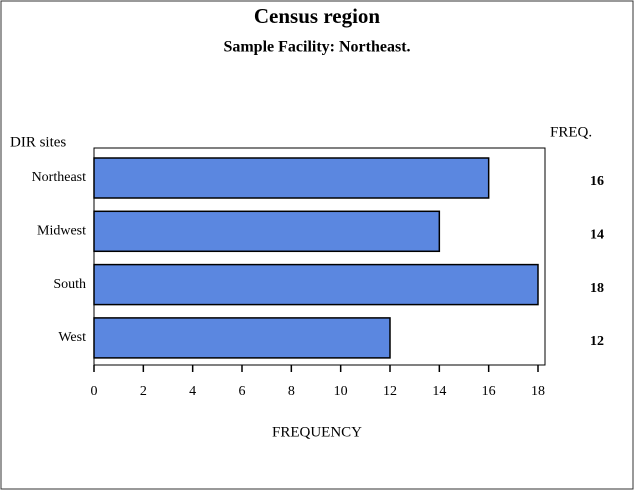 The width and height of the screenshot is (634, 490). Describe the element at coordinates (439, 391) in the screenshot. I see `x-tick-label: 14` at that location.